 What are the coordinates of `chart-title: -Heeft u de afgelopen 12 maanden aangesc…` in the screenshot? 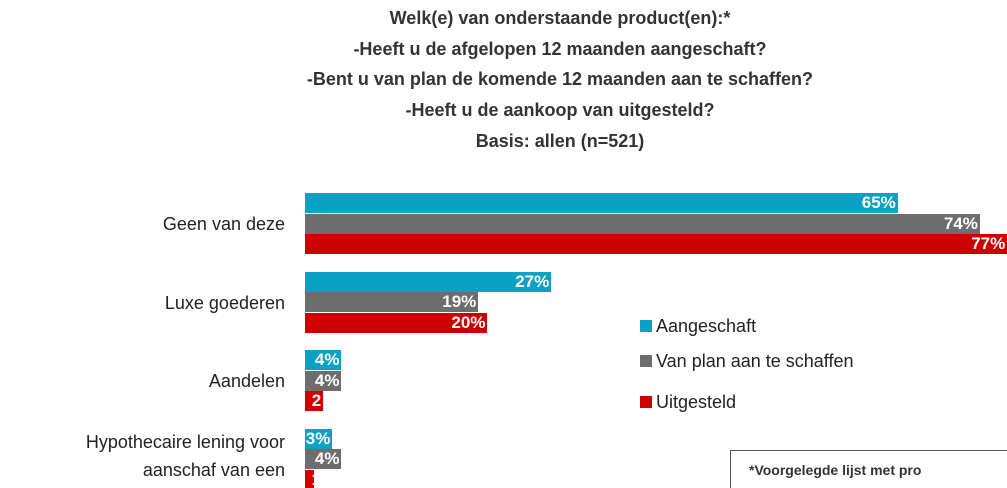 It's located at (560, 49).